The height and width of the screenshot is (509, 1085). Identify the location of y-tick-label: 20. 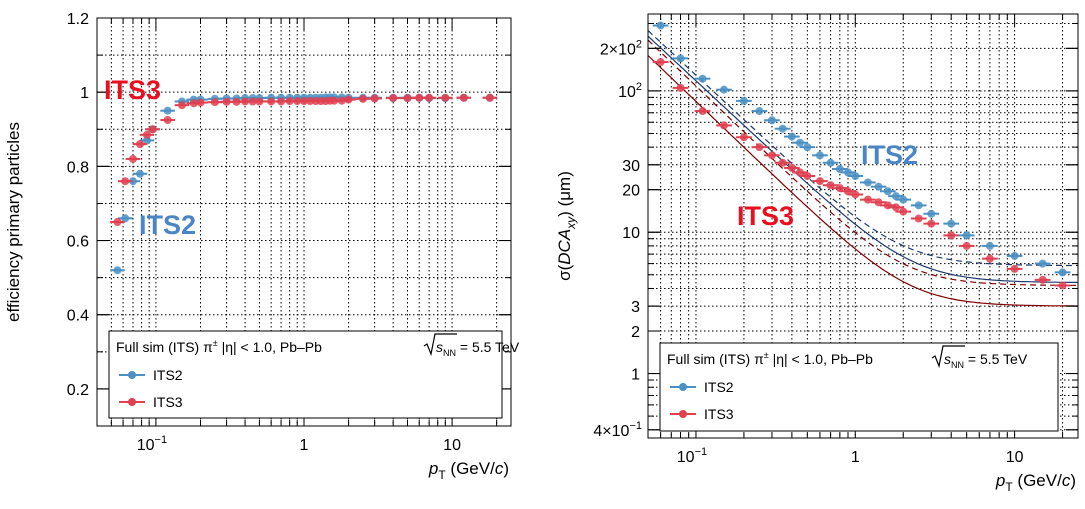
(631, 191).